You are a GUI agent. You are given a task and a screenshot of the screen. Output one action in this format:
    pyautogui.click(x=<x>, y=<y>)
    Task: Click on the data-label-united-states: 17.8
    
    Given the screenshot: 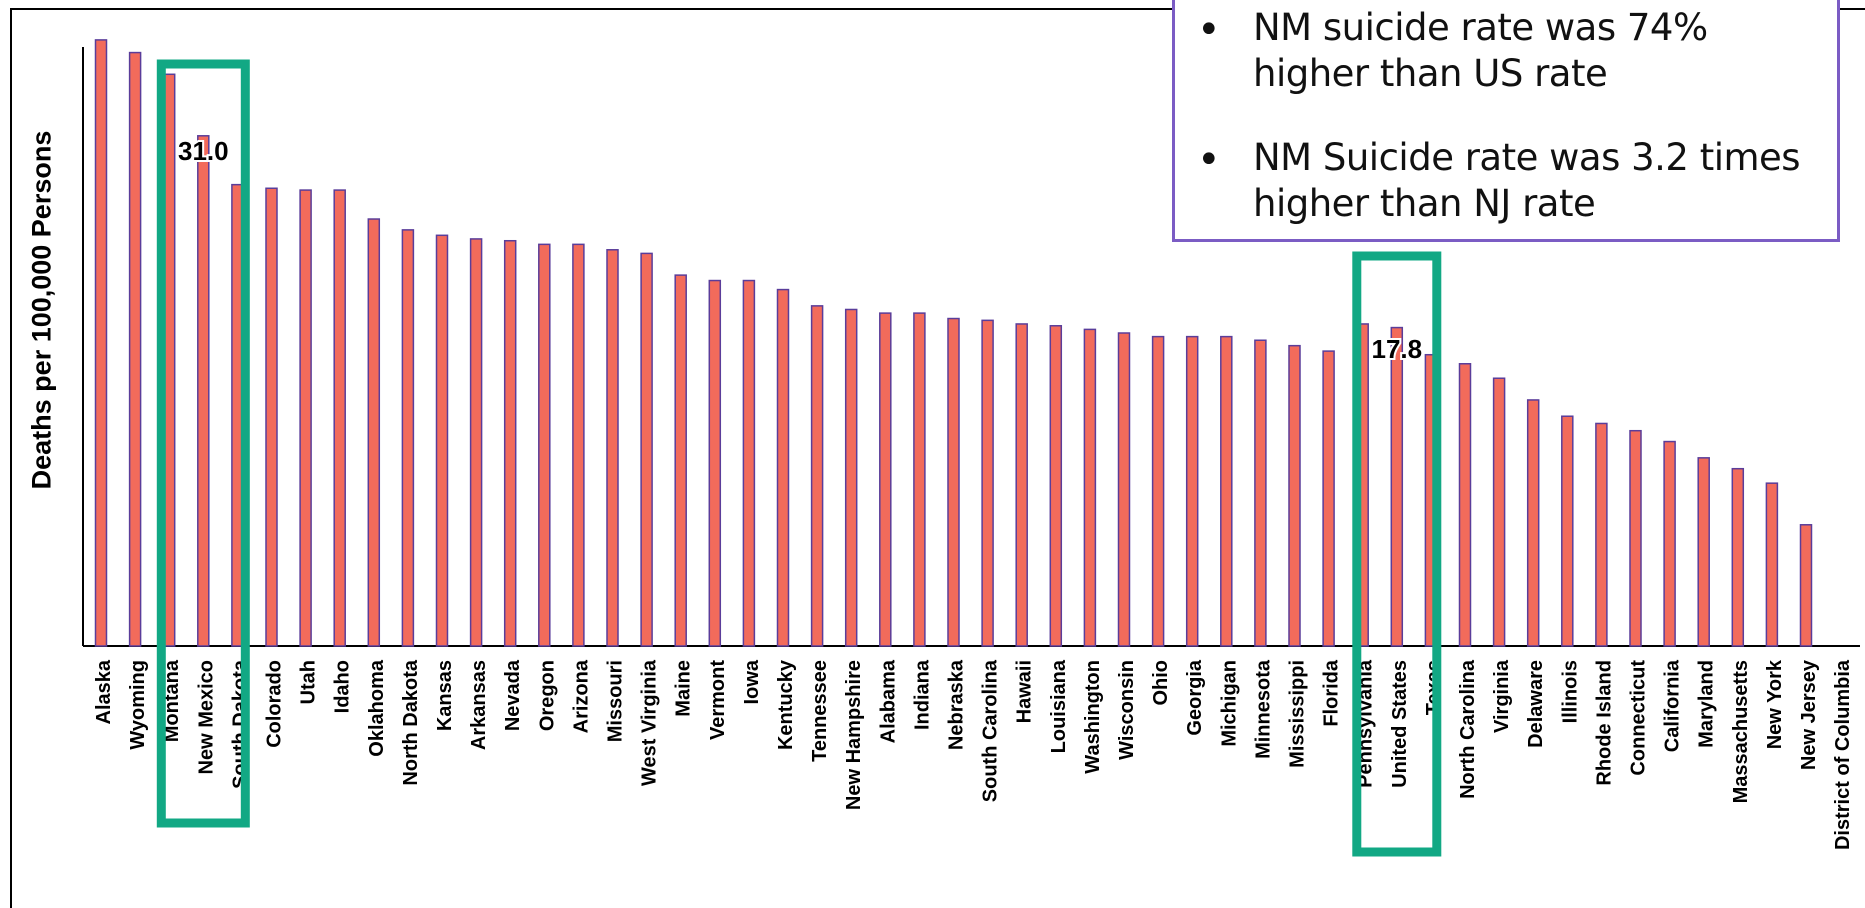 What is the action you would take?
    pyautogui.click(x=1396, y=349)
    